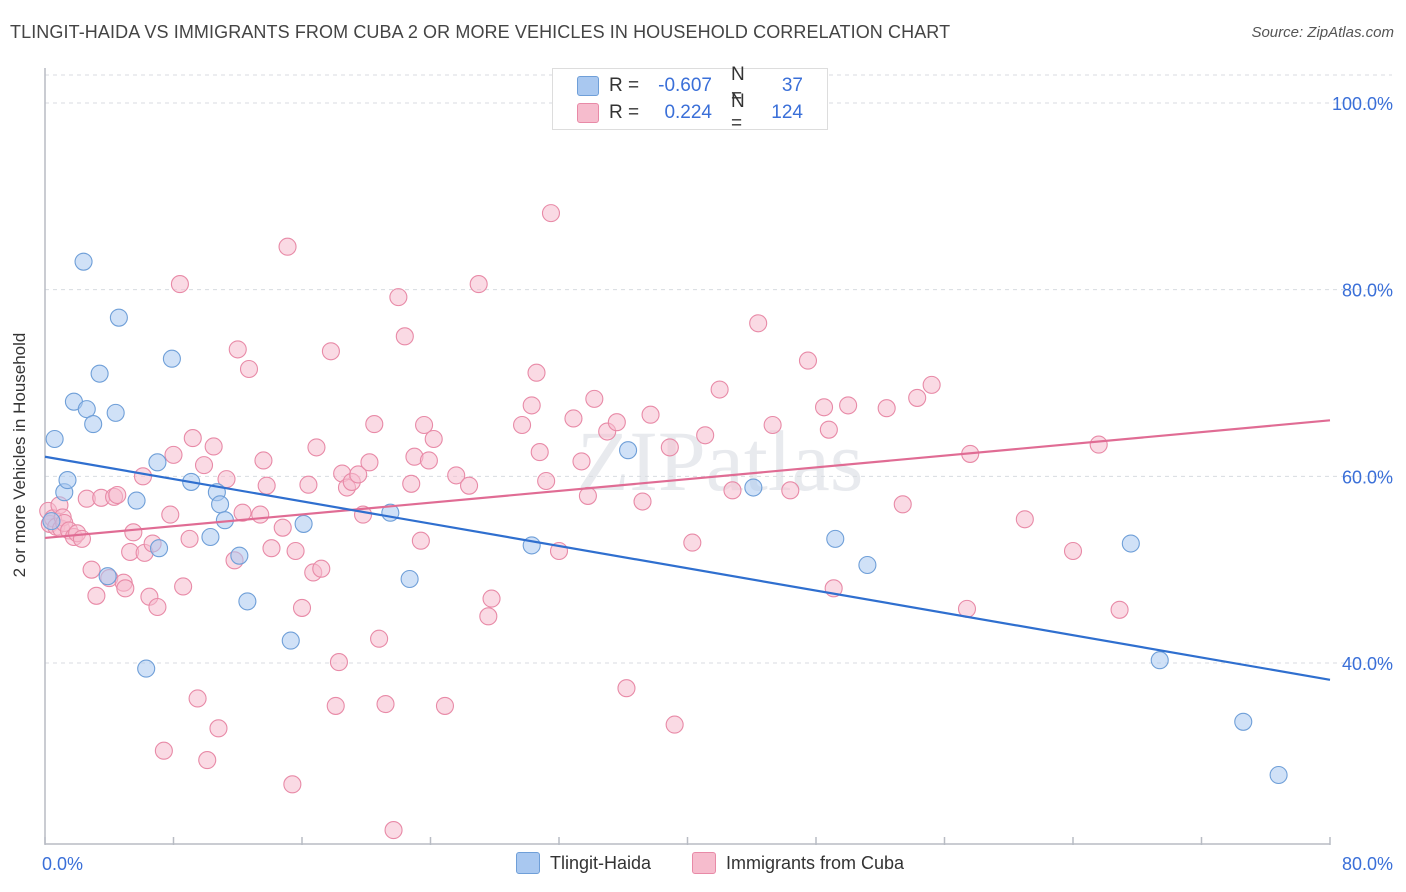 The image size is (1406, 892). Describe the element at coordinates (720, 461) in the screenshot. I see `watermark: ZIPatlas` at that location.